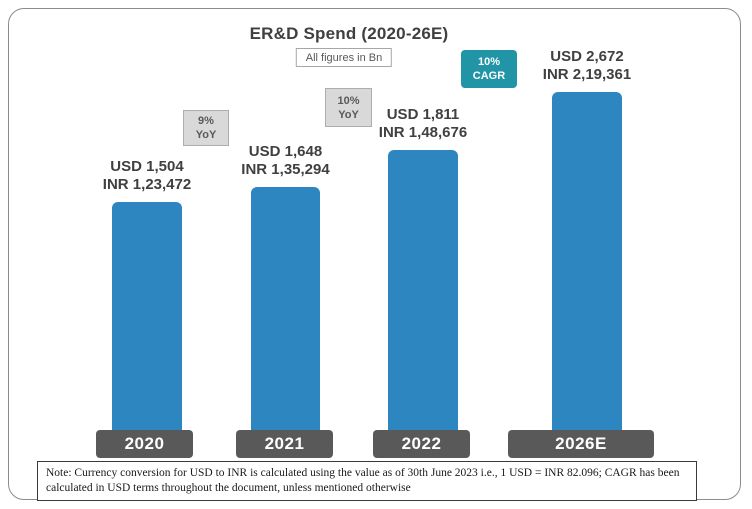  Describe the element at coordinates (587, 56) in the screenshot. I see `value-label-usd: USD 2,672` at that location.